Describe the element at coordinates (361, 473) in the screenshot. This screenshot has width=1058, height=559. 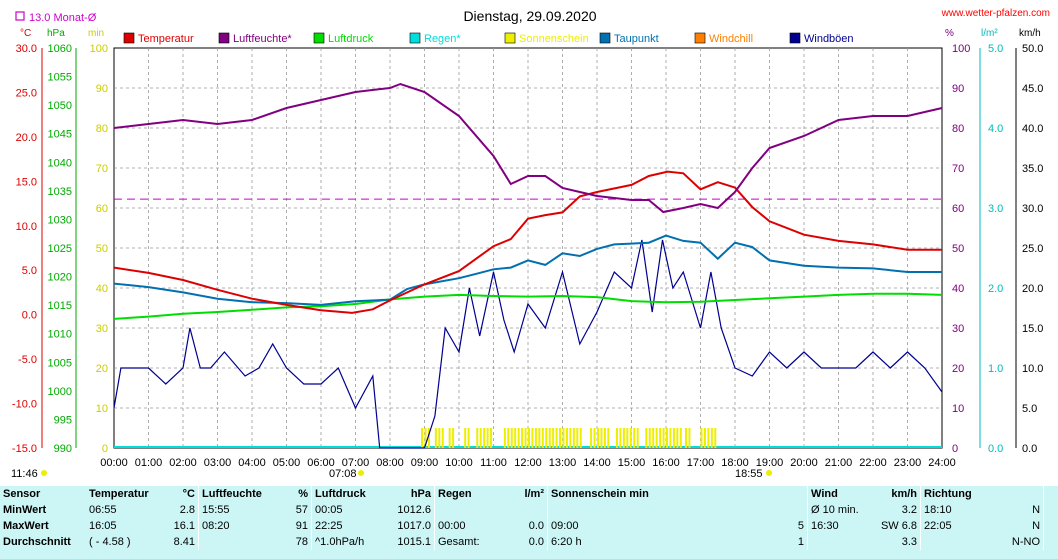
I see `sunrise-marker-icon` at that location.